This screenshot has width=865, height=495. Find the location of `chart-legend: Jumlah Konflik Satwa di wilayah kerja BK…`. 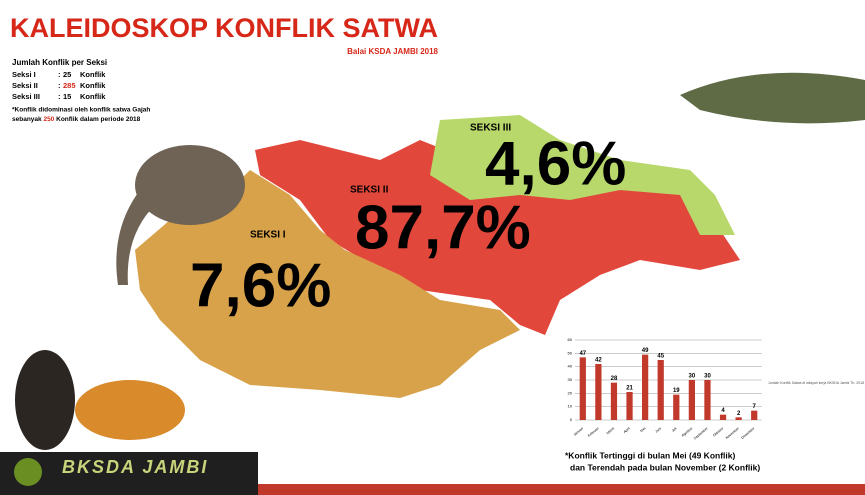

chart-legend: Jumlah Konflik Satwa di wilayah kerja BK… is located at coordinates (816, 383).